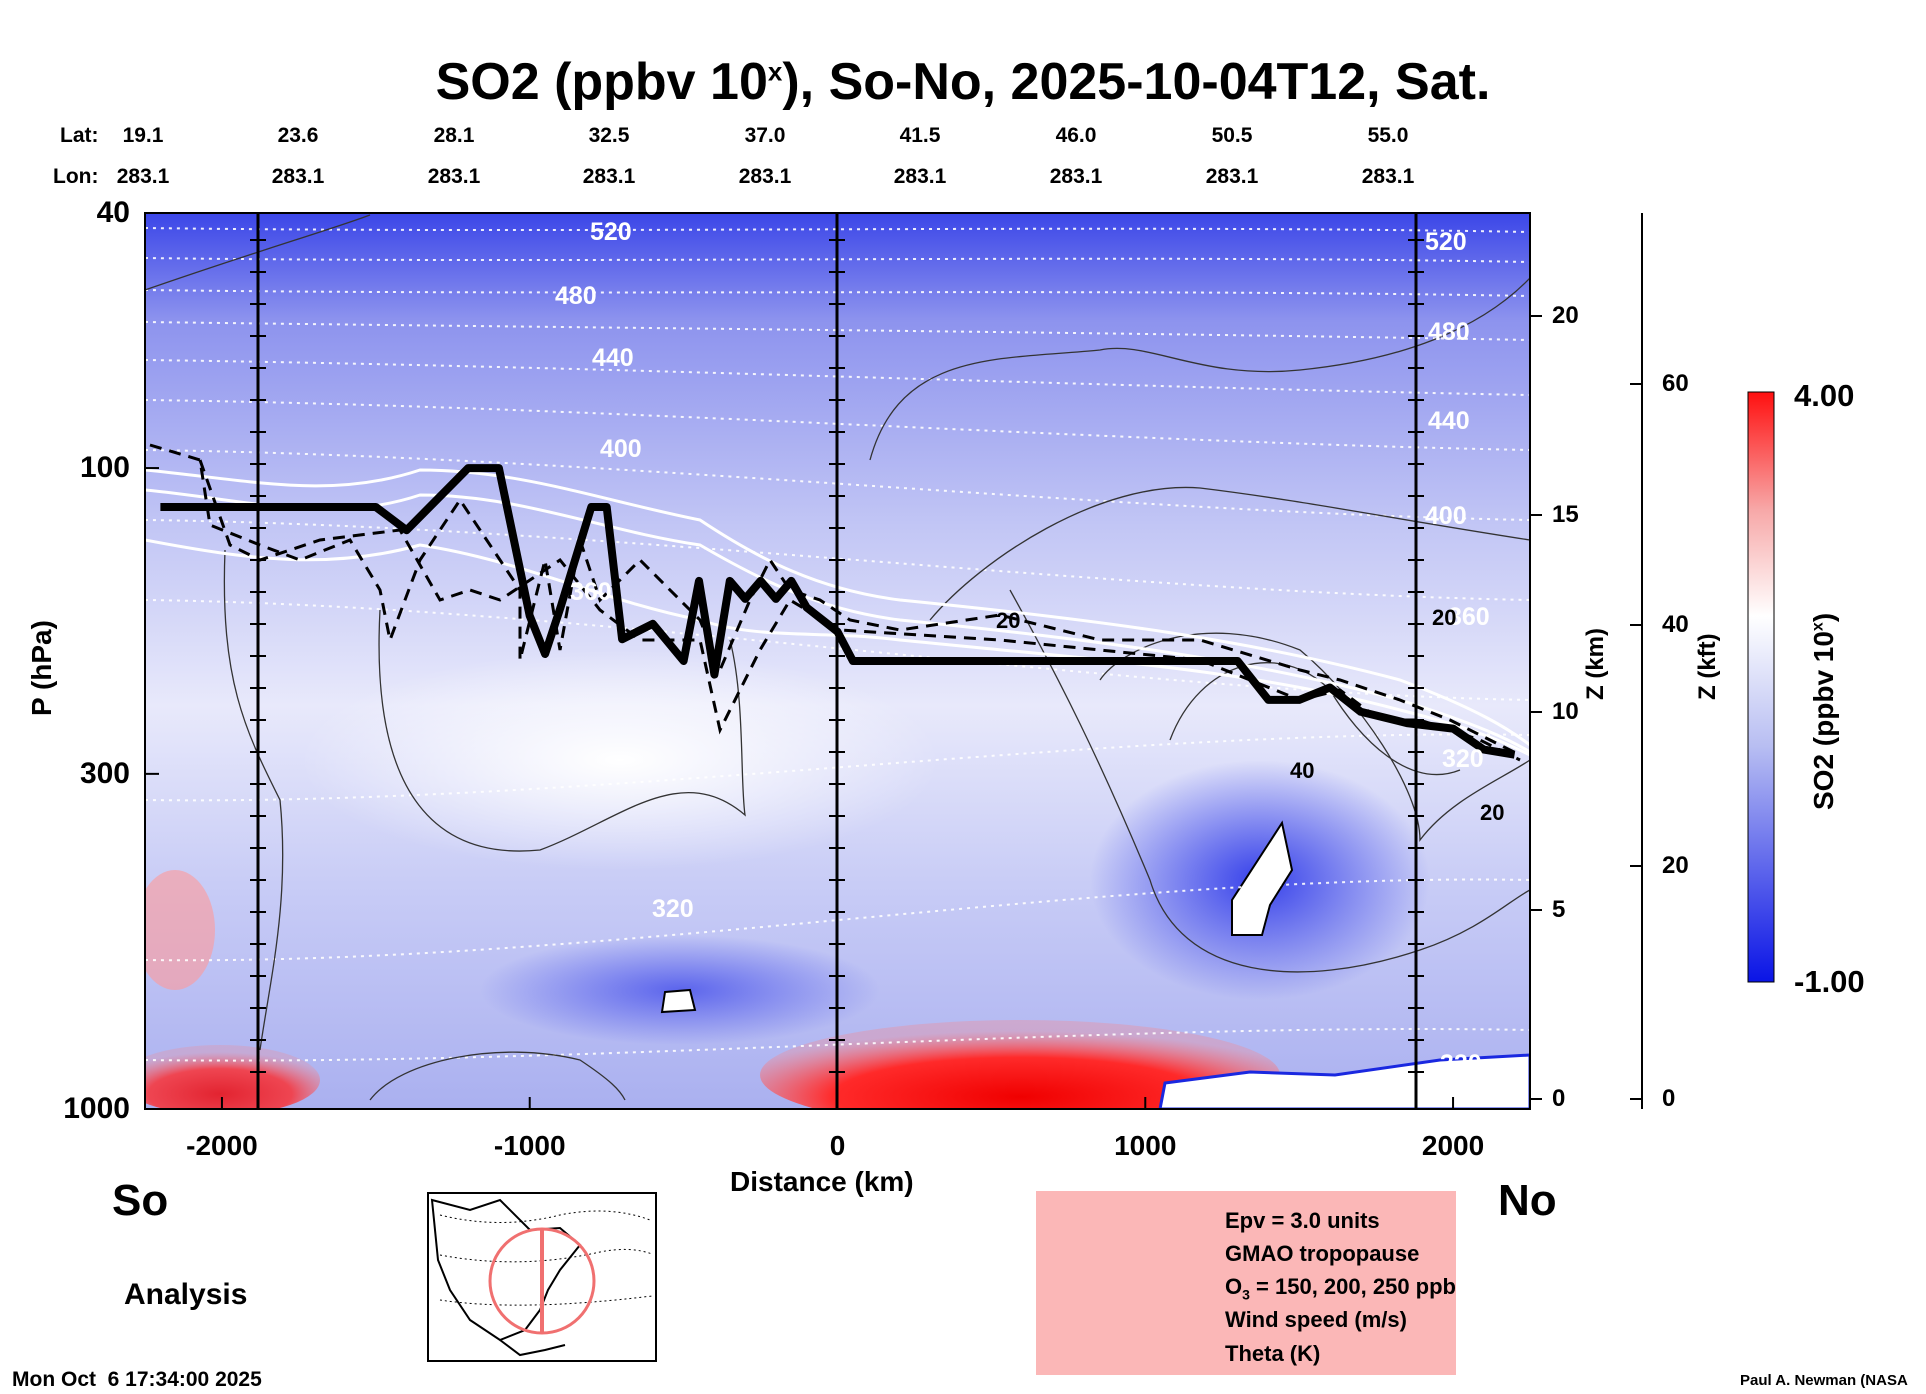  I want to click on lat-value: 23.6, so click(298, 135).